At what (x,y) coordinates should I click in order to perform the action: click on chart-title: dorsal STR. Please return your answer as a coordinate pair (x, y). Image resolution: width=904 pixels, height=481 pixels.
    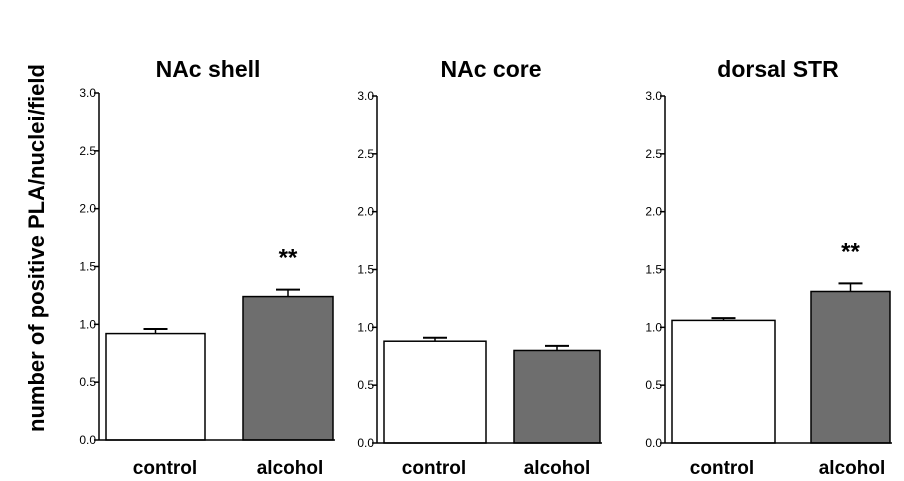
    Looking at the image, I should click on (778, 69).